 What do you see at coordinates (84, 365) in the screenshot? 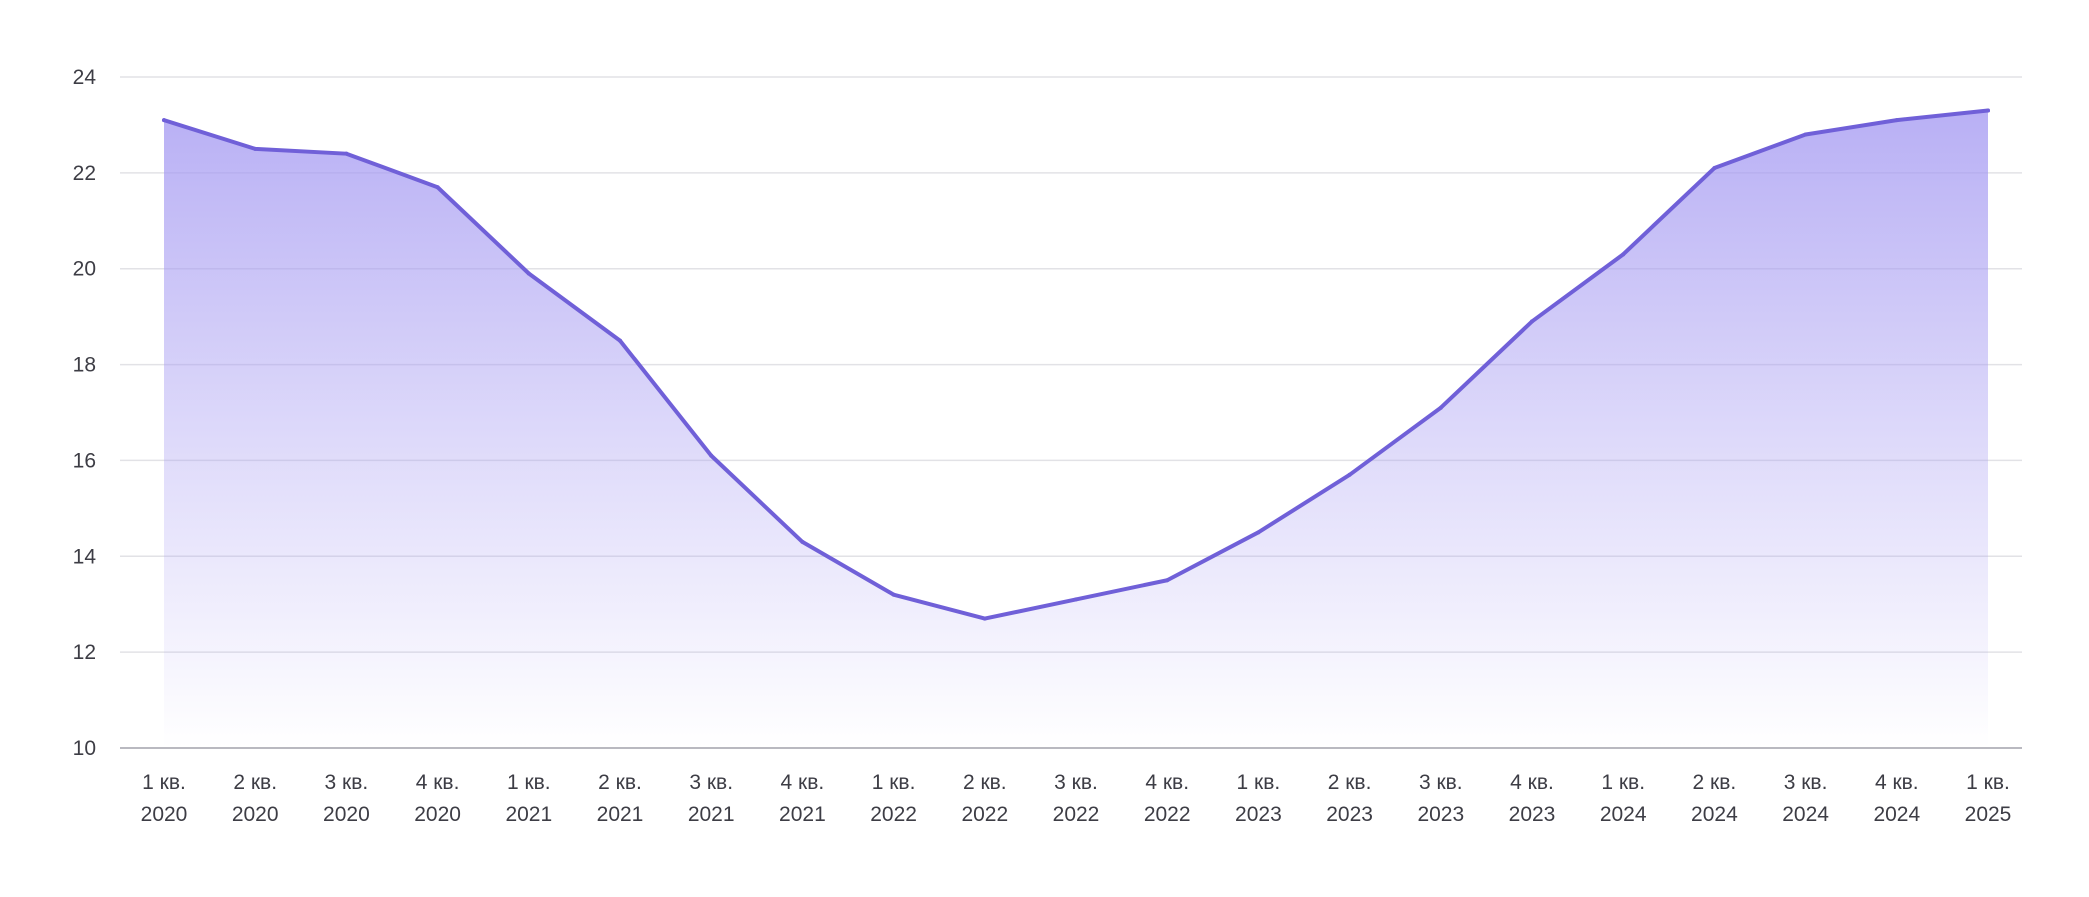
I see `y-tick-label: 18` at bounding box center [84, 365].